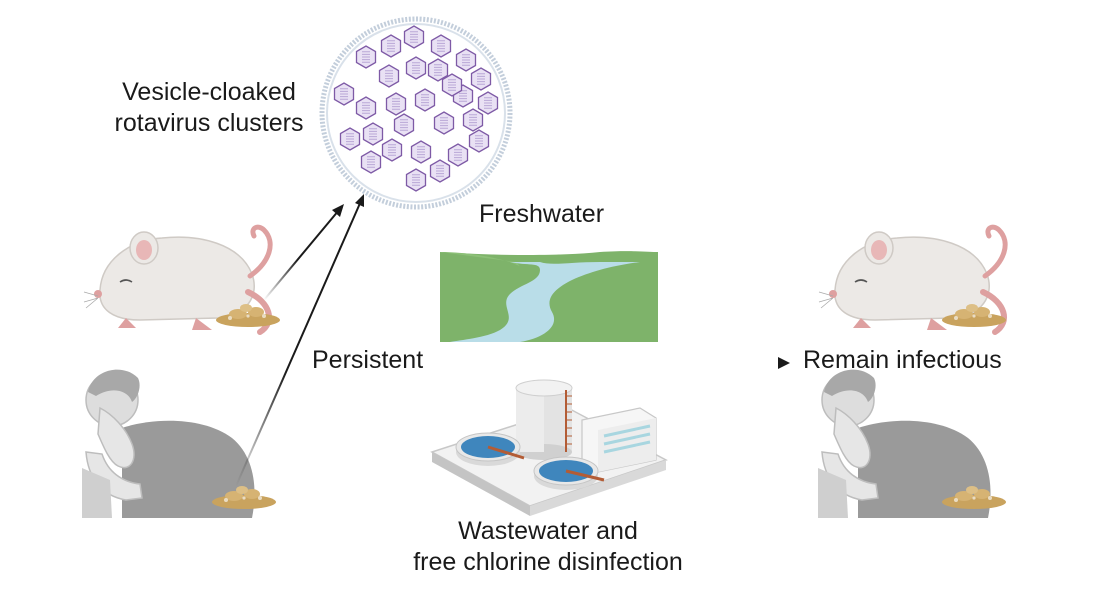 This screenshot has width=1100, height=591. Describe the element at coordinates (416, 108) in the screenshot. I see `rotavirus-particle-icon` at that location.